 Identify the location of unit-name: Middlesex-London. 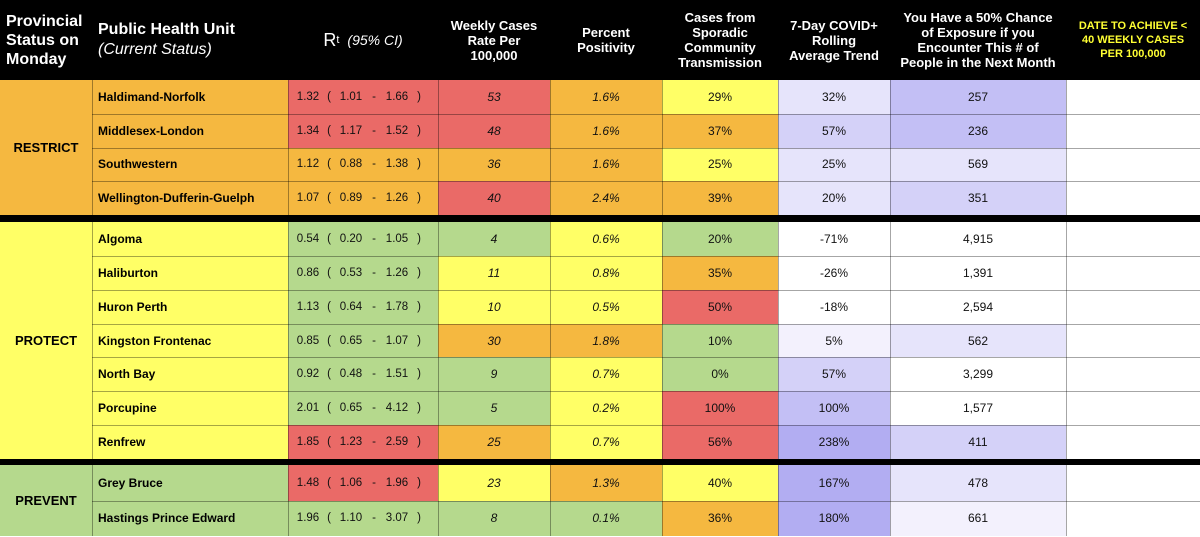
(151, 130).